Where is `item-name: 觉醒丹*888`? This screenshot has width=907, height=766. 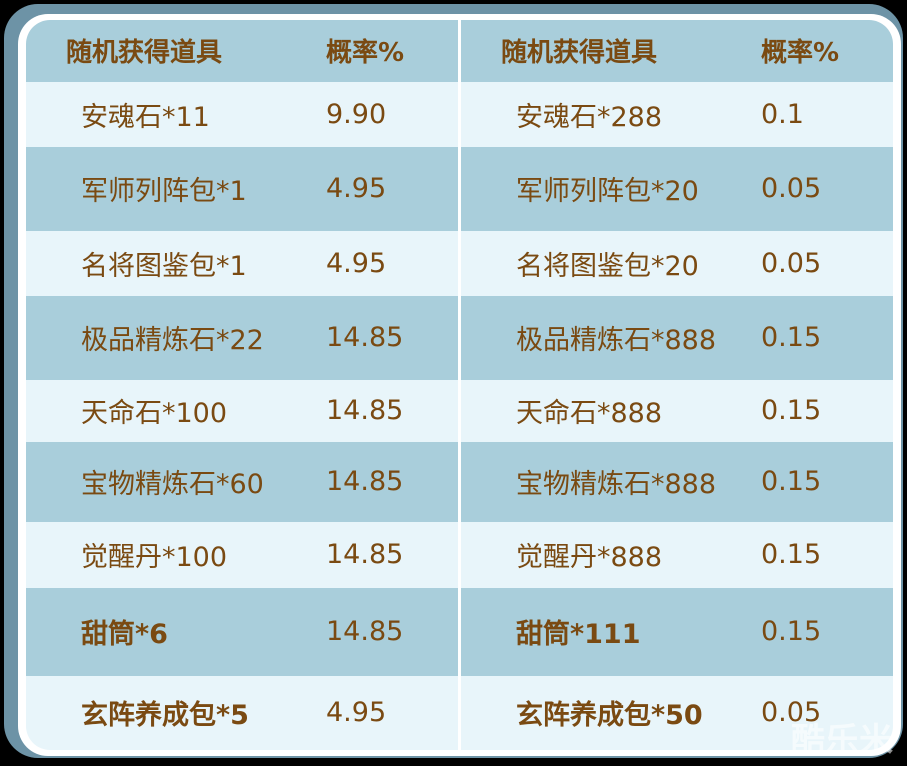 item-name: 觉醒丹*888 is located at coordinates (589, 558).